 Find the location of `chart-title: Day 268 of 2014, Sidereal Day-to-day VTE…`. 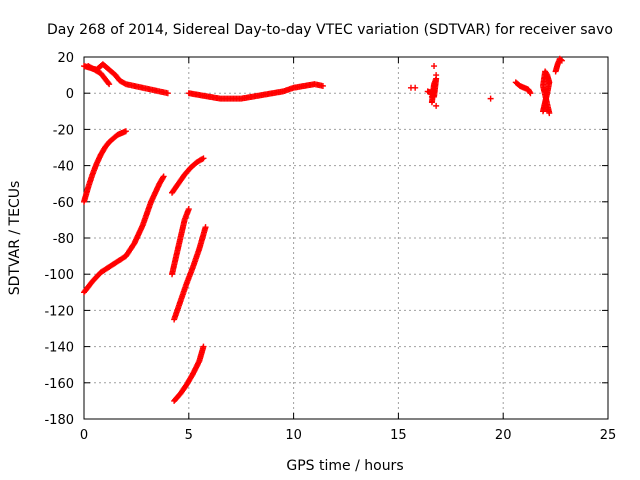

chart-title: Day 268 of 2014, Sidereal Day-to-day VTE… is located at coordinates (330, 30).